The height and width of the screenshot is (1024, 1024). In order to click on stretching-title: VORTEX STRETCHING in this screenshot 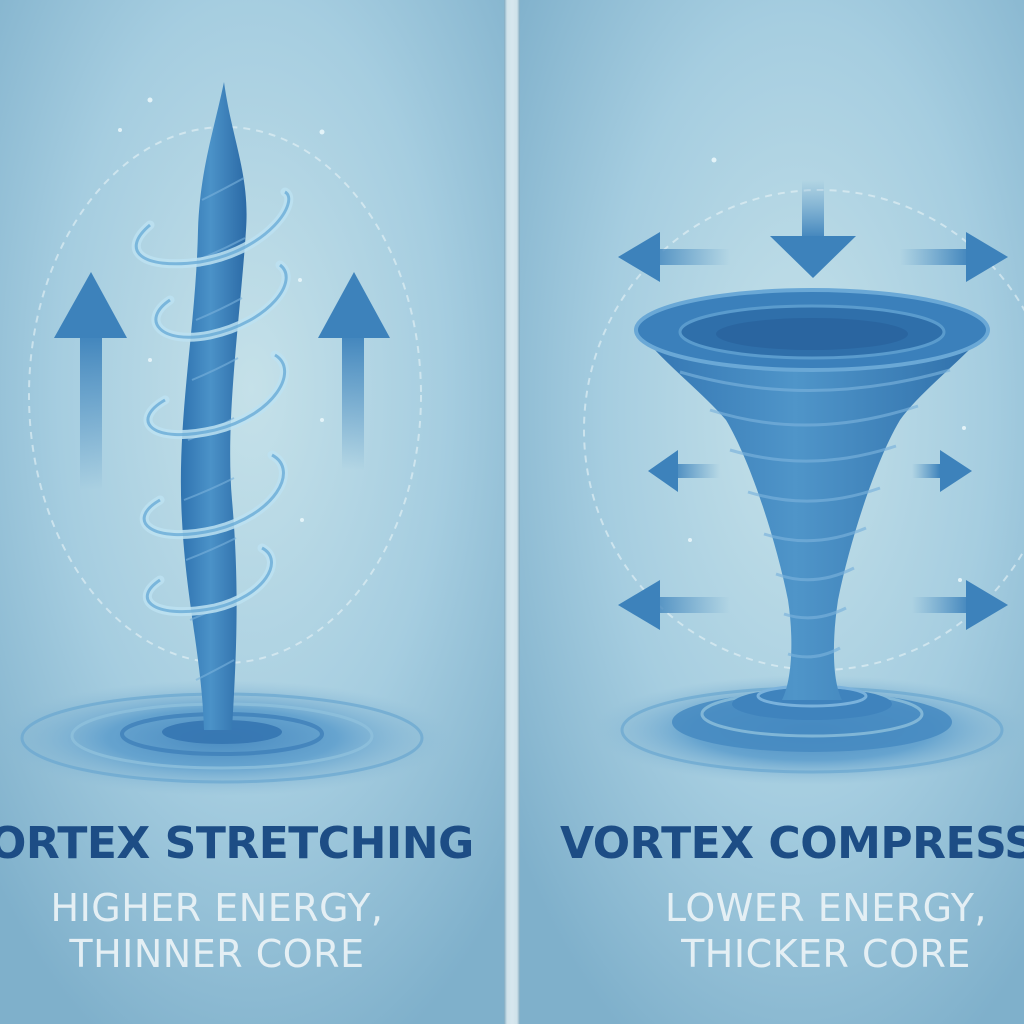, I will do `click(237, 843)`.